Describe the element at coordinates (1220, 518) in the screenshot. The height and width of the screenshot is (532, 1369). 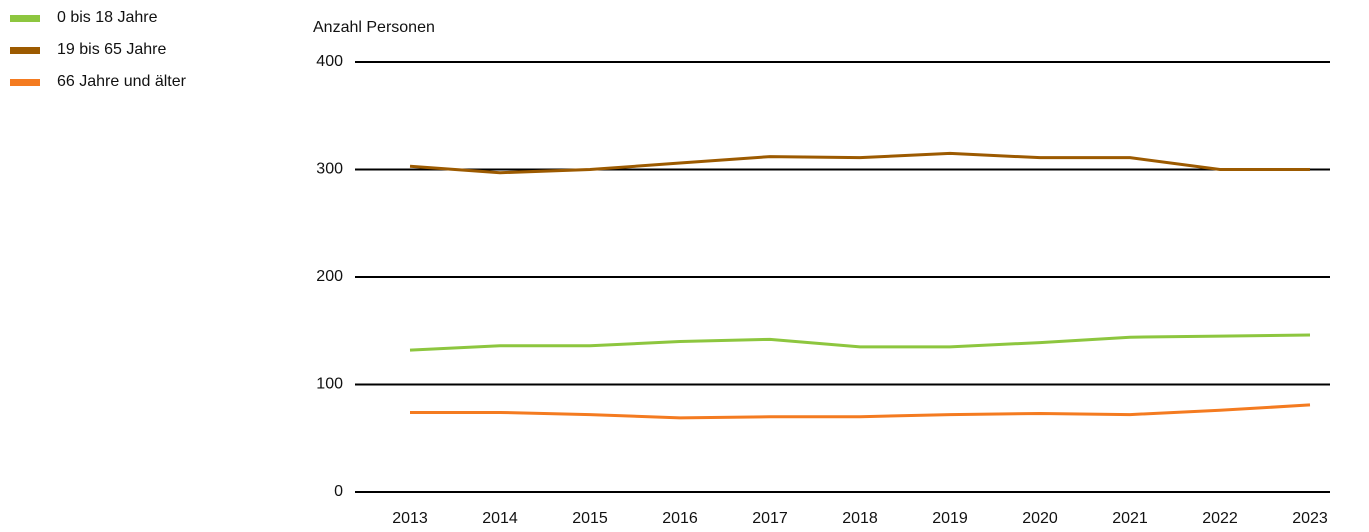
I see `x-tick-label: 2022` at that location.